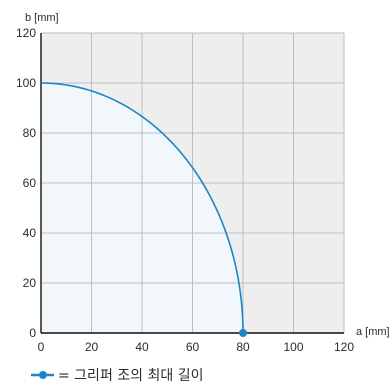 The width and height of the screenshot is (392, 388). I want to click on x-tick-labels: 0 20 40 60 80 100 120, so click(196, 347).